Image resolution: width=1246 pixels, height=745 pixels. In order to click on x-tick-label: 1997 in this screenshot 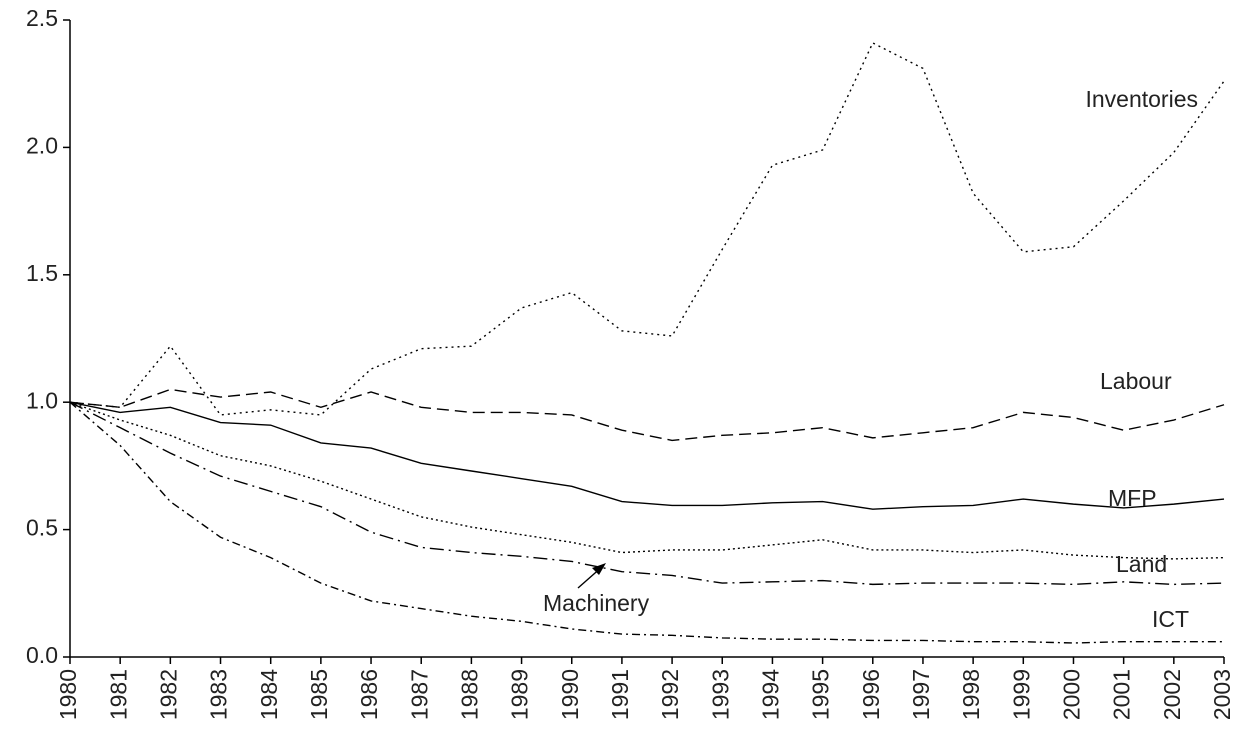, I will do `click(921, 694)`.